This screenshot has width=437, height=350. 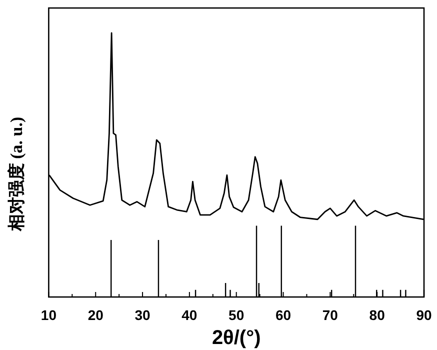 What do you see at coordinates (424, 315) in the screenshot?
I see `x-tick-label: 90` at bounding box center [424, 315].